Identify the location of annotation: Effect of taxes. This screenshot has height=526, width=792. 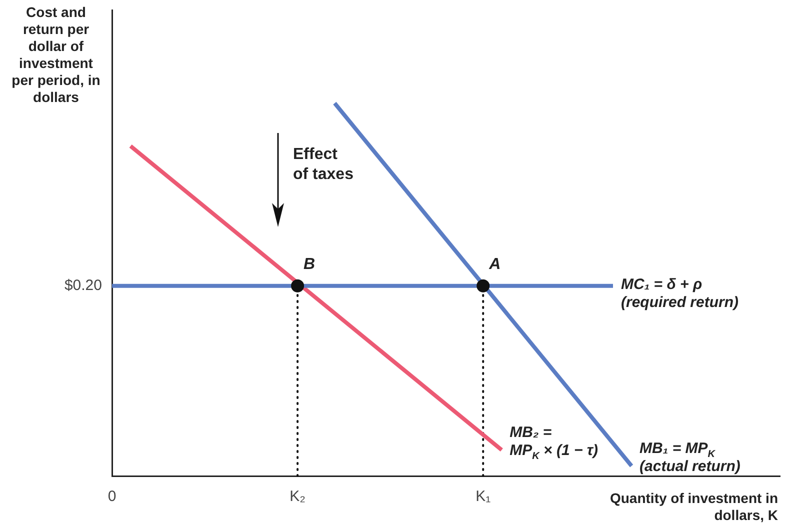
(323, 165).